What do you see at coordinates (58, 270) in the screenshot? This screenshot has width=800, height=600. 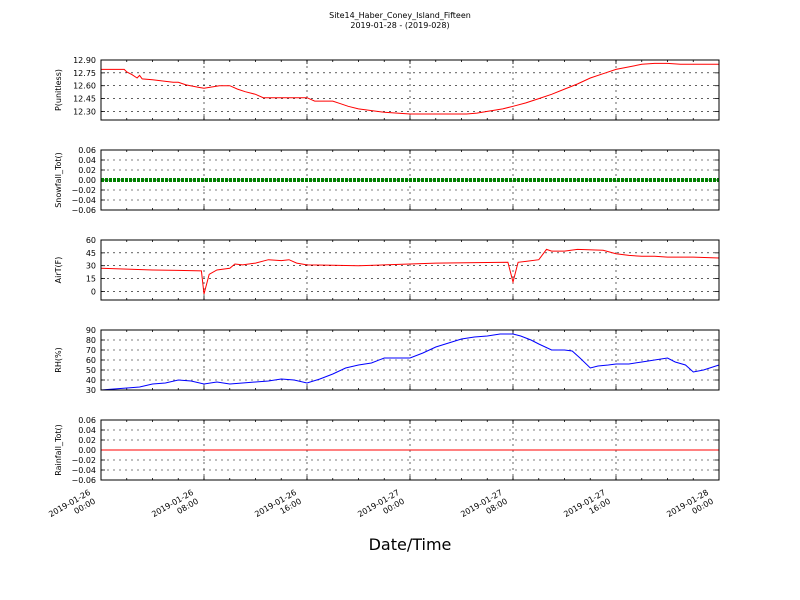 I see `y-axis-label: AirT(F)` at bounding box center [58, 270].